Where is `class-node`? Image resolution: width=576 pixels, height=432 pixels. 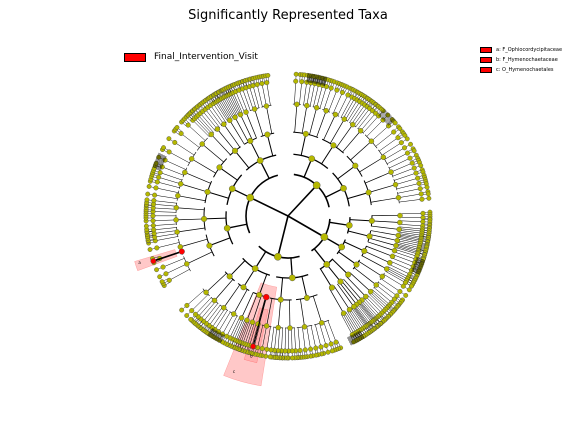 class-node is located at coordinates (232, 189).